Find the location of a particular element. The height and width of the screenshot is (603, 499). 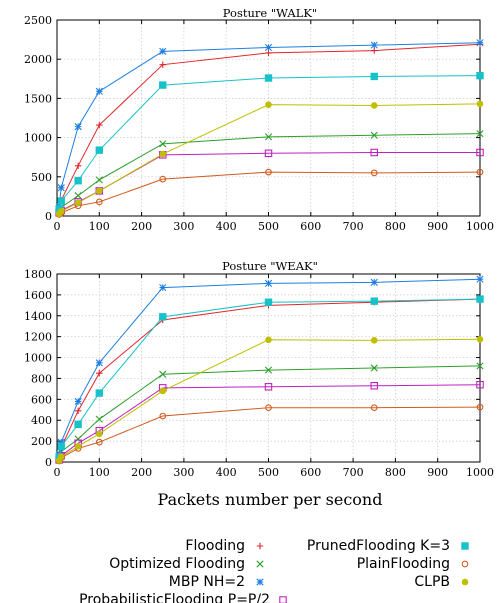

y-tick-label: 1400 is located at coordinates (38, 316).